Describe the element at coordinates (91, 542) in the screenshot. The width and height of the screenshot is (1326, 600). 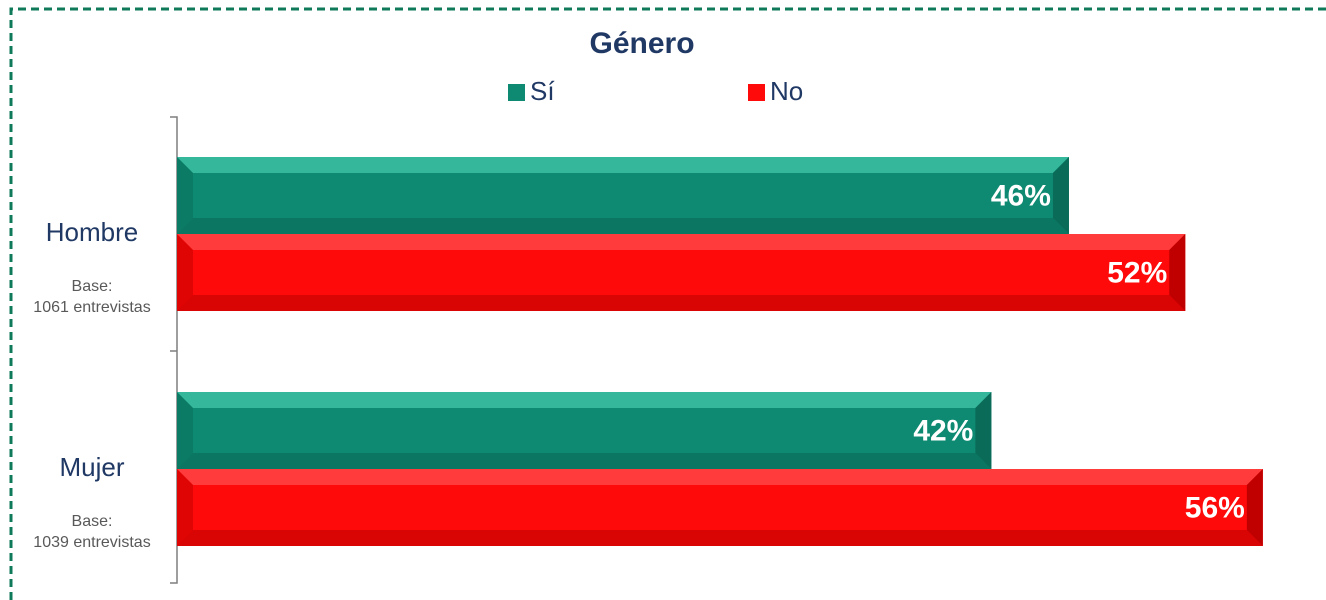
I see `category-note: 1039 entrevistas` at that location.